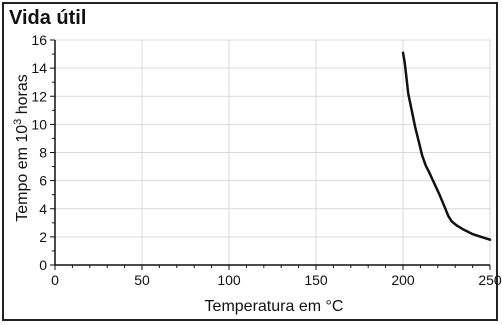 Image resolution: width=502 pixels, height=325 pixels. Describe the element at coordinates (229, 280) in the screenshot. I see `x-tick-label-100: 100` at that location.